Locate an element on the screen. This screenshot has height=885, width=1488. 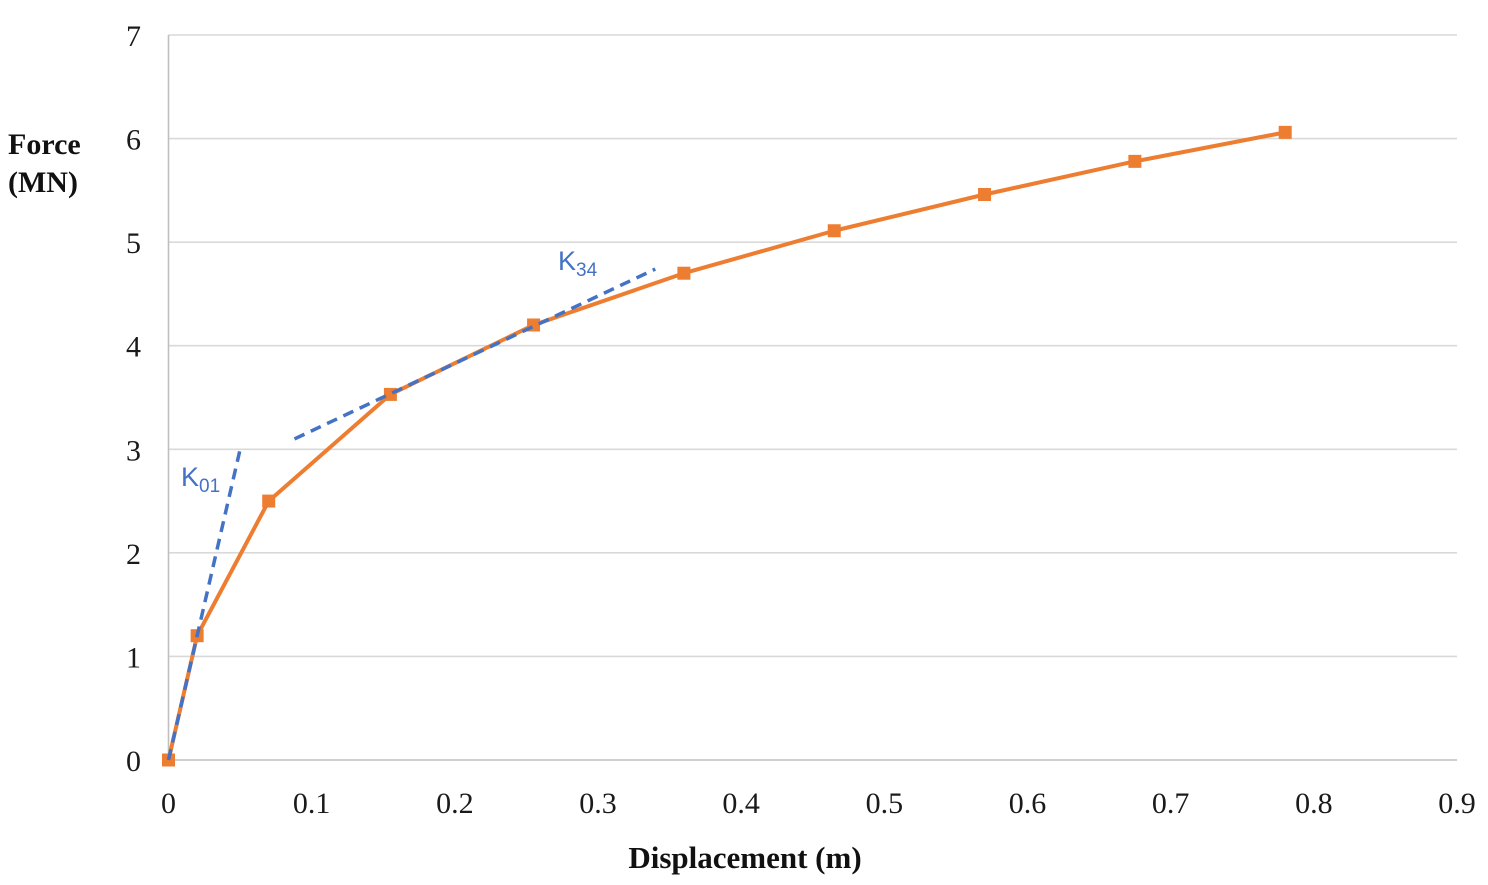
y-tick-label-0: 0 is located at coordinates (133, 761).